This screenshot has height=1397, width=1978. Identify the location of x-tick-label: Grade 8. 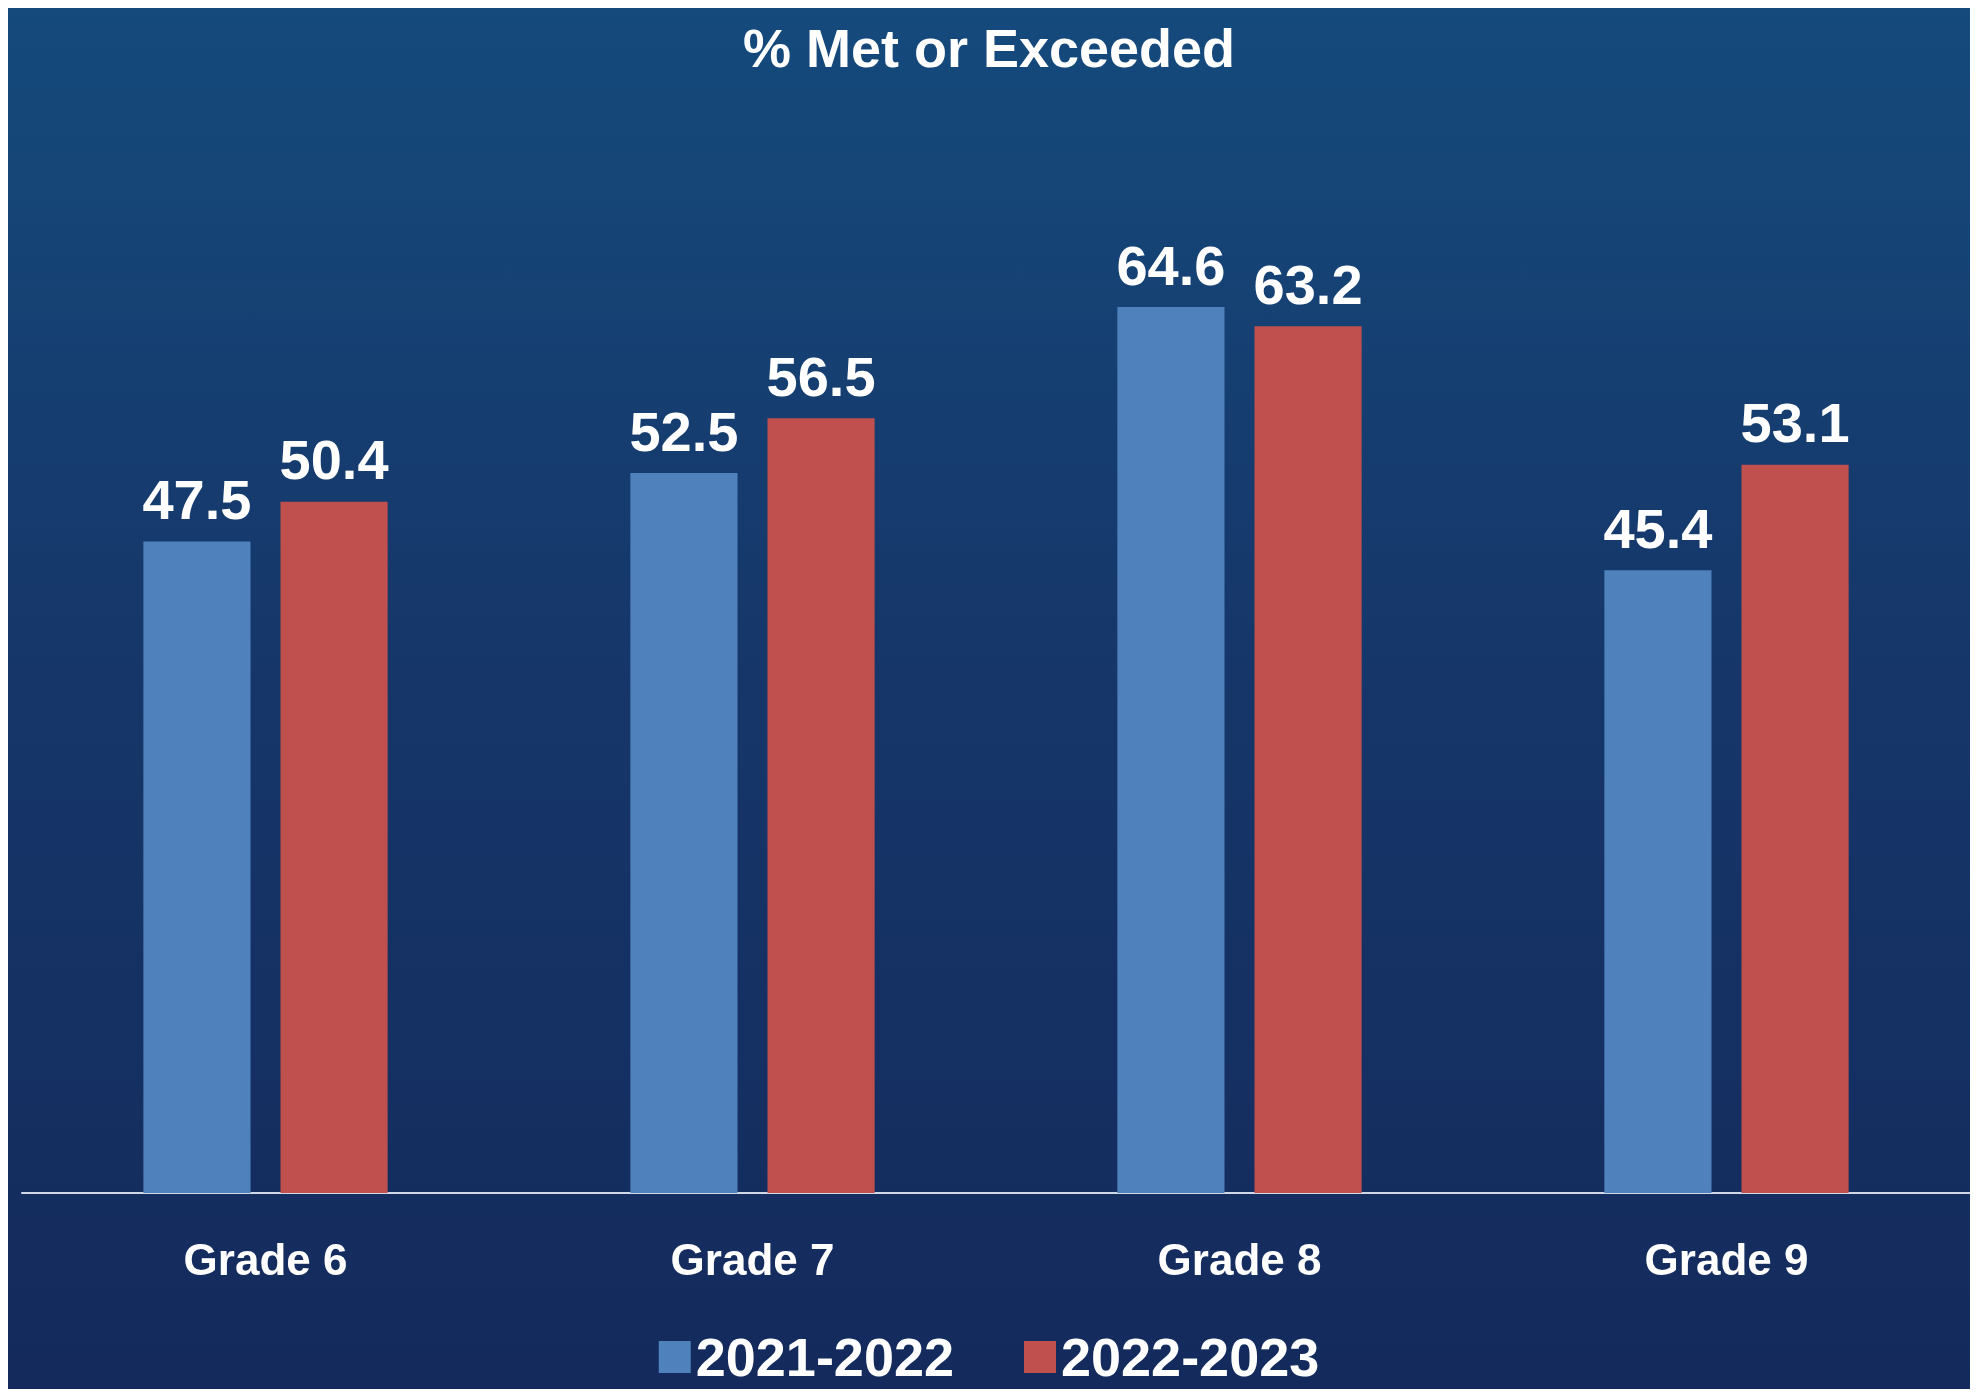
(1239, 1259).